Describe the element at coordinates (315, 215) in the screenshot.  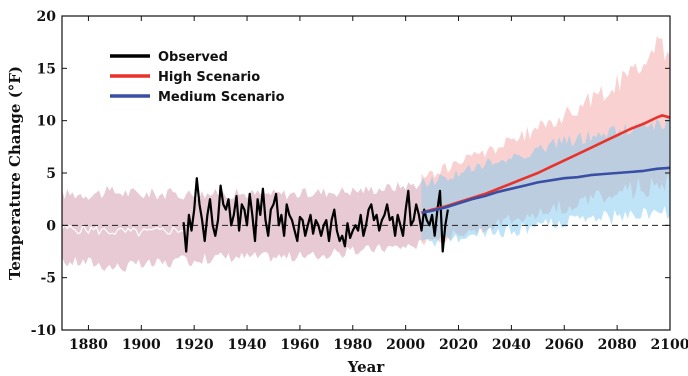
I see `series-line-observed` at that location.